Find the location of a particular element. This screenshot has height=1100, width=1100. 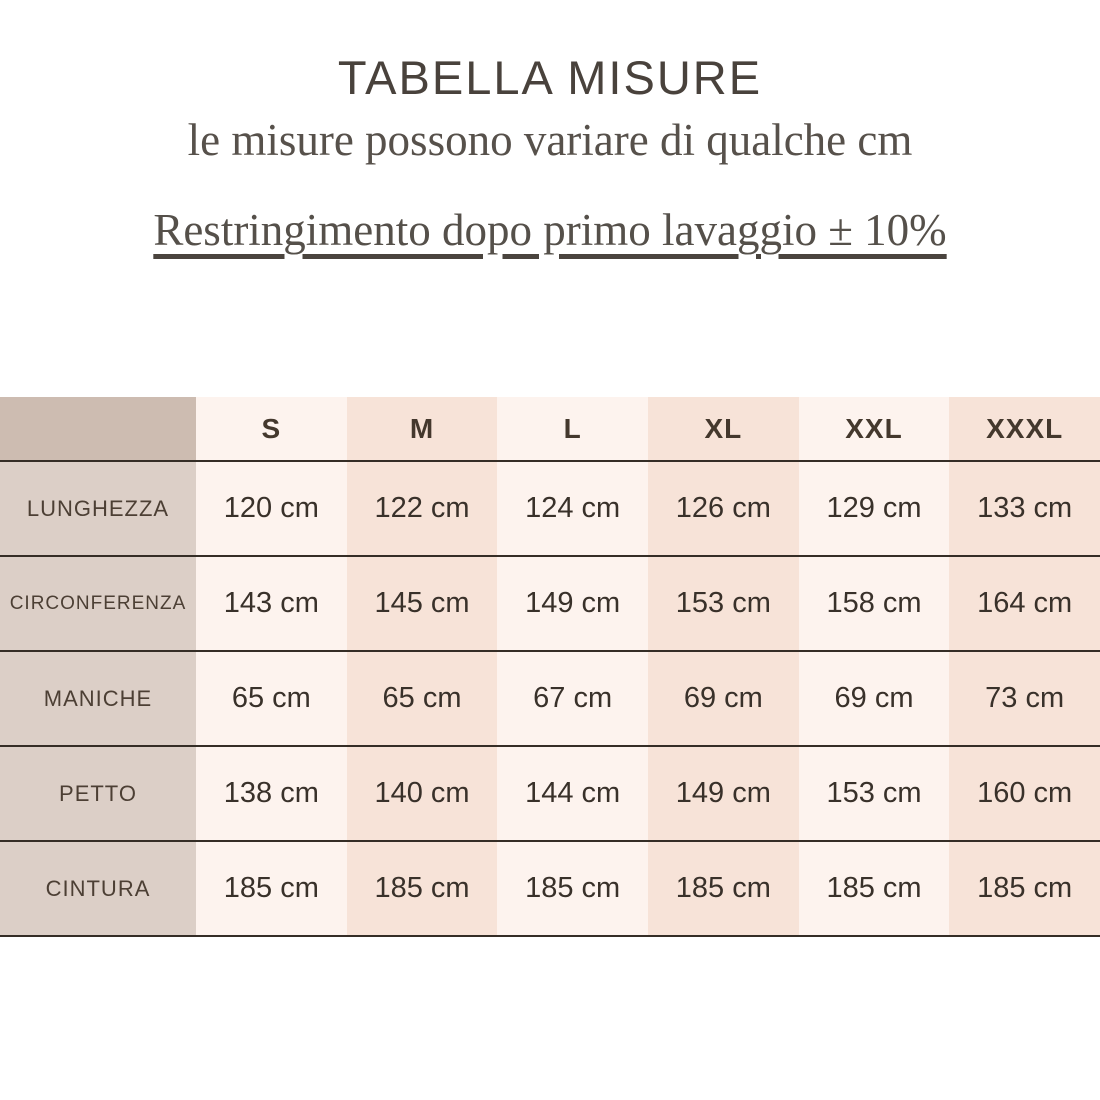

column-header-label: XL is located at coordinates (723, 428).